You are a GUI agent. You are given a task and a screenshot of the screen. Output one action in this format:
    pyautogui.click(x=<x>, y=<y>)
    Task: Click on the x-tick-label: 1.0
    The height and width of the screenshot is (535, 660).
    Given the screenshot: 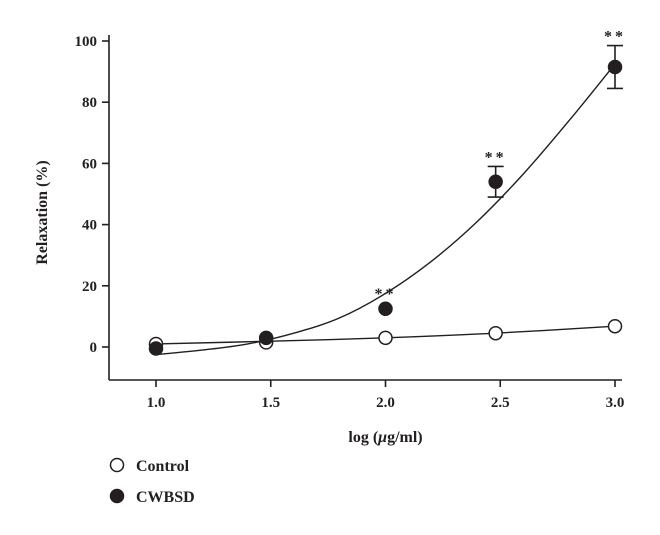 What is the action you would take?
    pyautogui.click(x=156, y=403)
    